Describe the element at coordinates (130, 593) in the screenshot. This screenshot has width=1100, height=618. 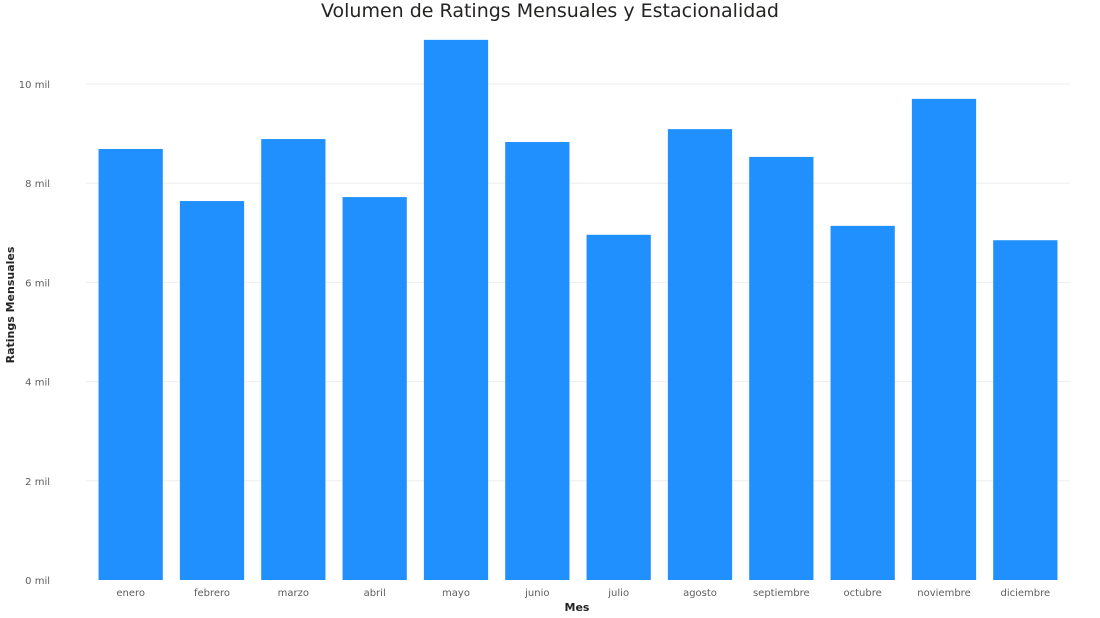
I see `x-tick-label: enero` at that location.